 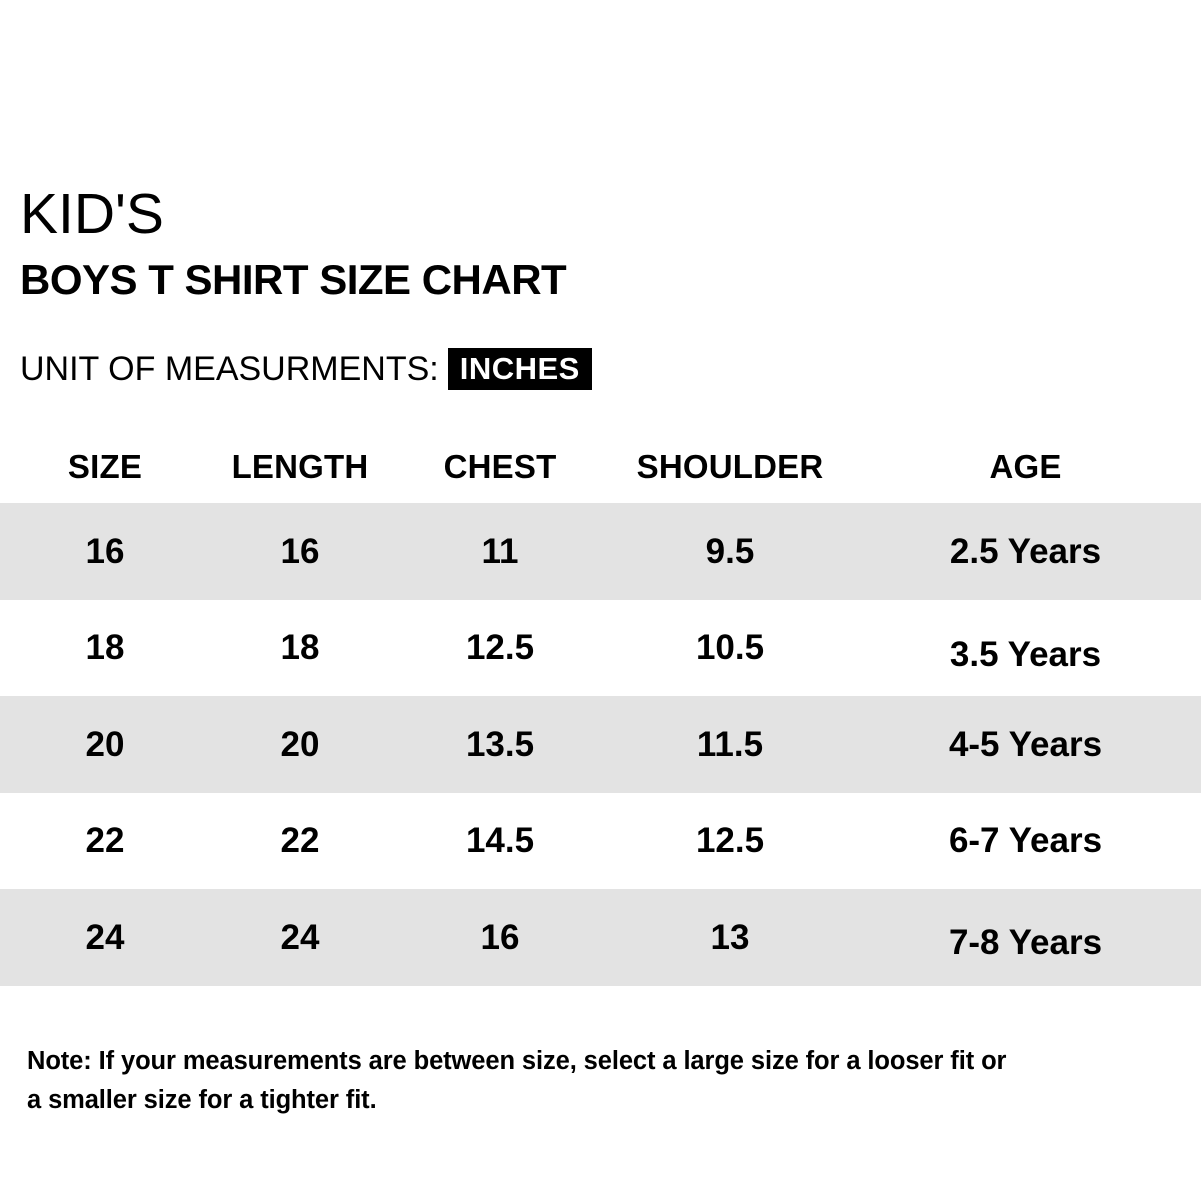 What do you see at coordinates (500, 466) in the screenshot?
I see `column-header-chest: CHEST` at bounding box center [500, 466].